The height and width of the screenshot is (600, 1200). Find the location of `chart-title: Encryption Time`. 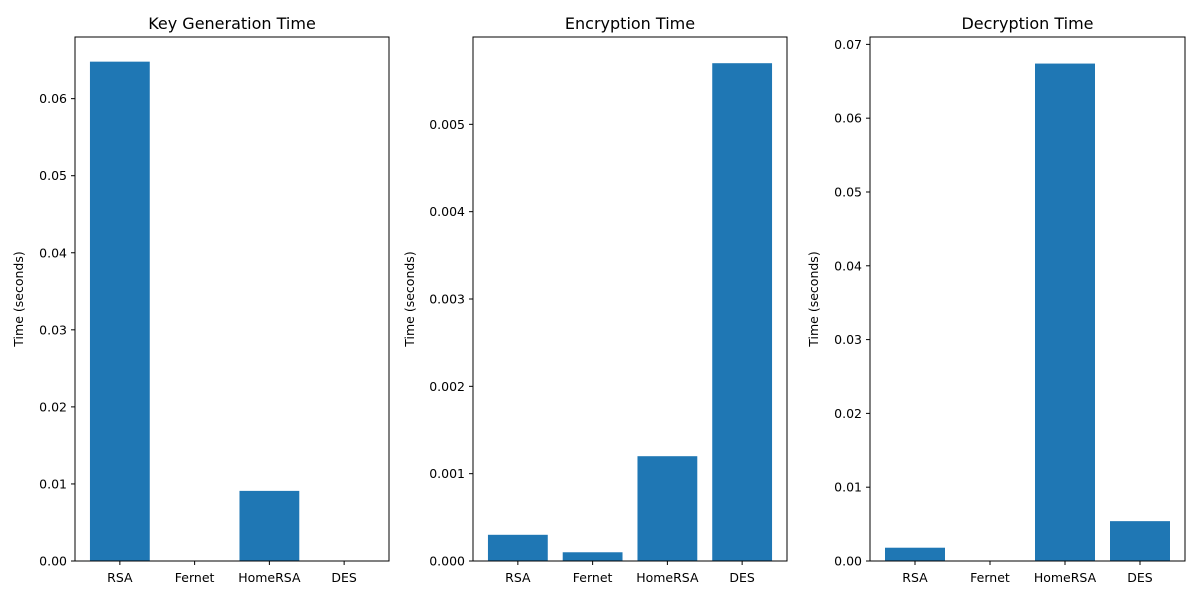

chart-title: Encryption Time is located at coordinates (630, 23).